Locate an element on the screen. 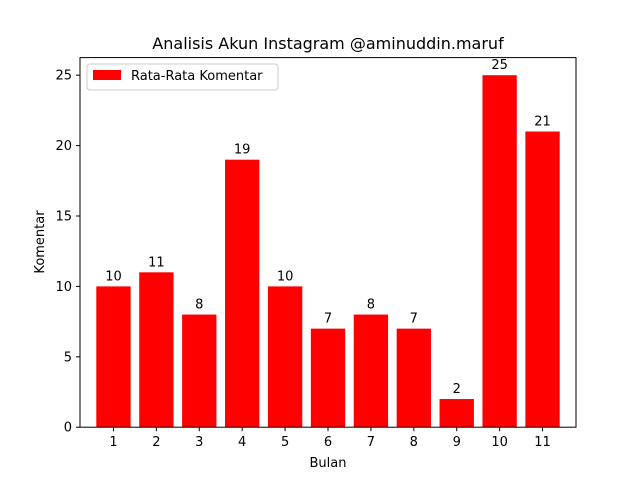 The height and width of the screenshot is (480, 640). x-axis-ticks: 1 2 3 4 5 6 7 8 9 10 11 is located at coordinates (330, 438).